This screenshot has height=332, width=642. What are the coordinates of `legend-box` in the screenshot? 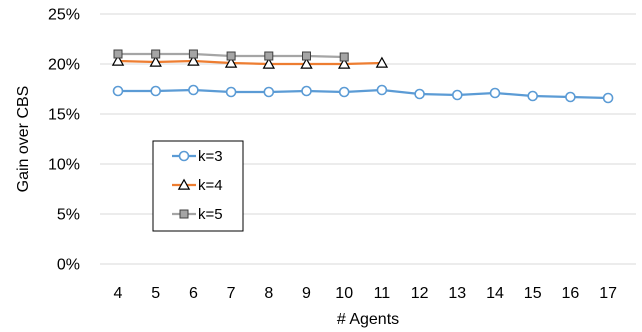 It's located at (198, 186).